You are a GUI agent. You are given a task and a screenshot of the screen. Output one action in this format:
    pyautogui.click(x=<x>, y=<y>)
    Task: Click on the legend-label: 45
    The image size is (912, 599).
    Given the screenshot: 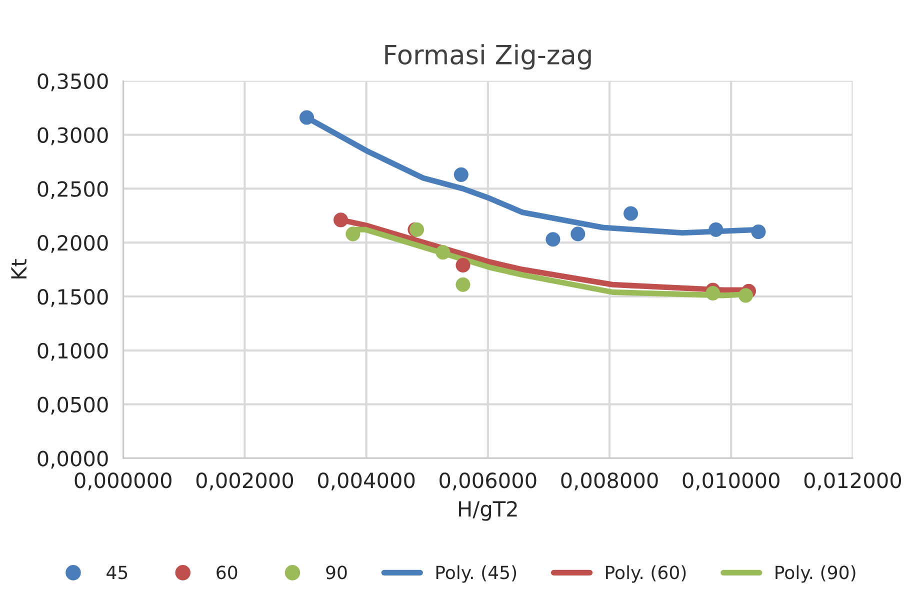 What is the action you would take?
    pyautogui.click(x=117, y=573)
    